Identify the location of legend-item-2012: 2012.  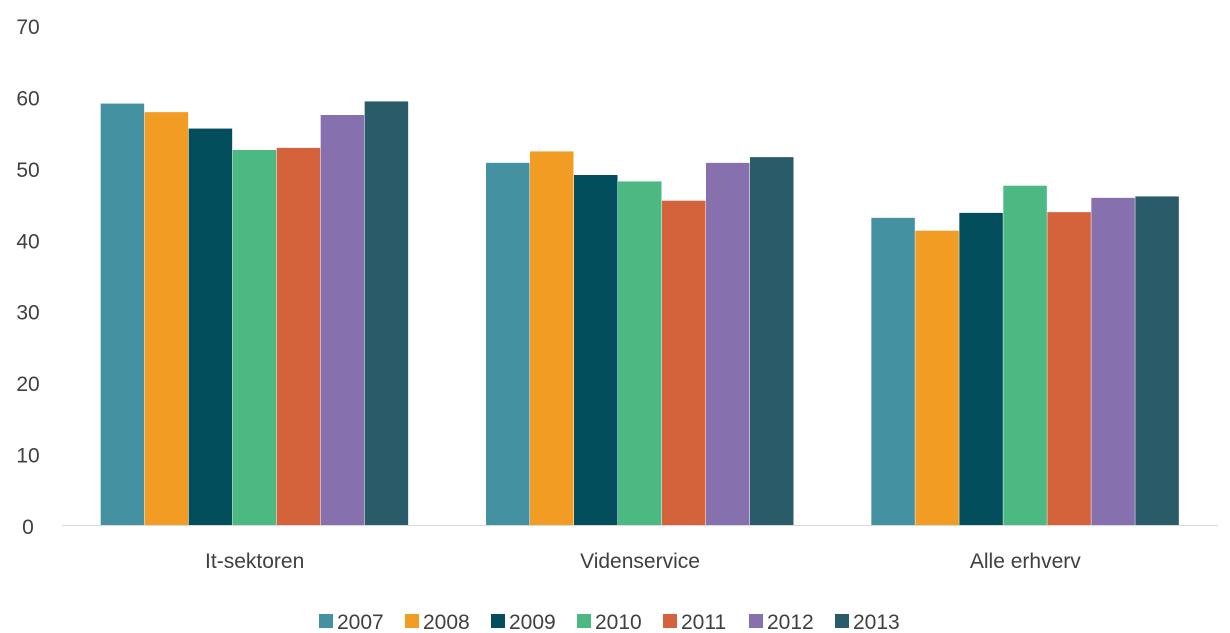
(781, 622).